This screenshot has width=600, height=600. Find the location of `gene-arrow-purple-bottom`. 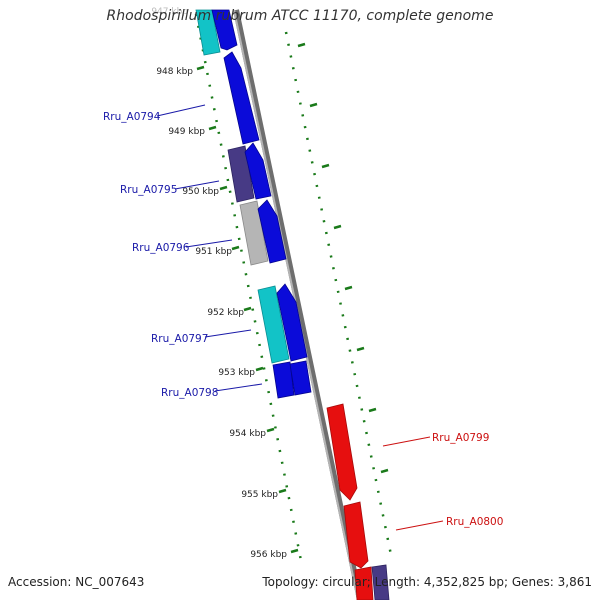

gene-arrow-purple-bottom is located at coordinates (380, 582).